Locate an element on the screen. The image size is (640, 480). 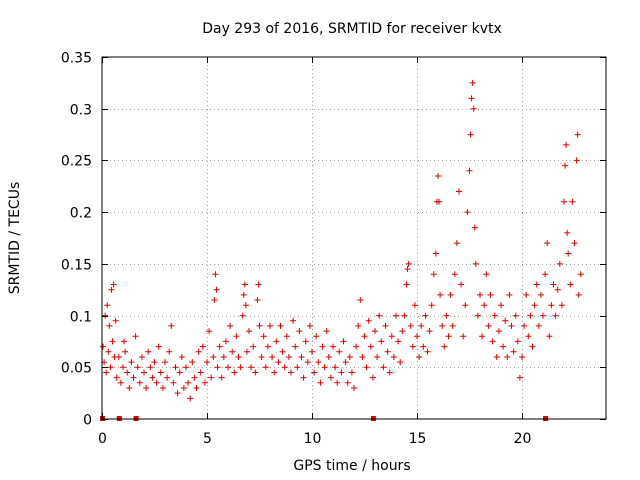
x-axis-label: GPS time / hours is located at coordinates (351, 466).